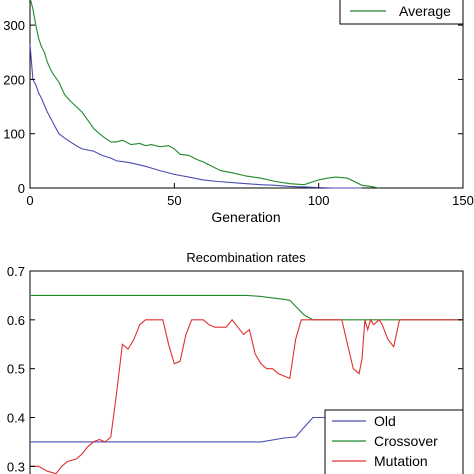 This screenshot has height=474, width=474. I want to click on x-tick-label: 100, so click(319, 200).